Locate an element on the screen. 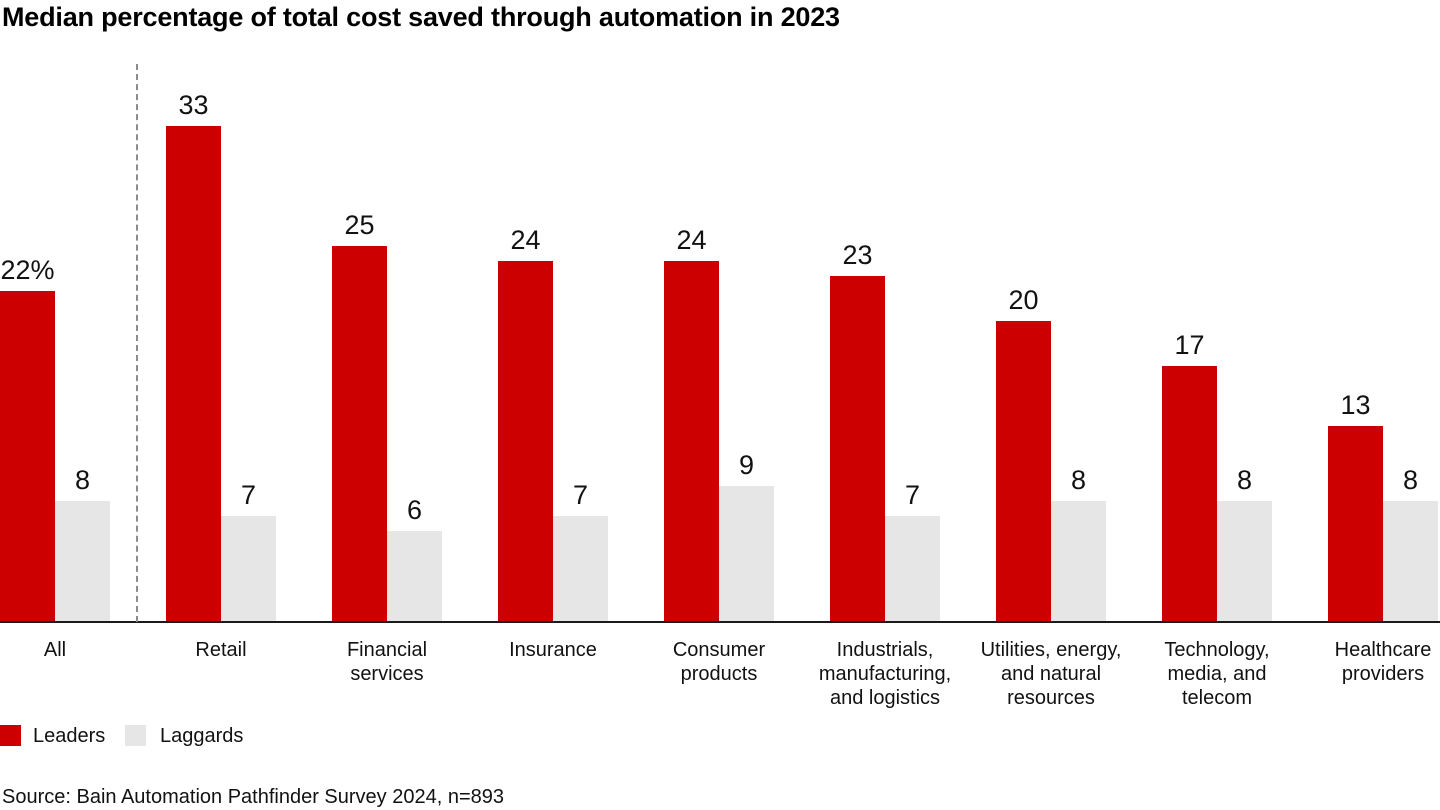 The image size is (1440, 810). x-axis-line is located at coordinates (720, 622).